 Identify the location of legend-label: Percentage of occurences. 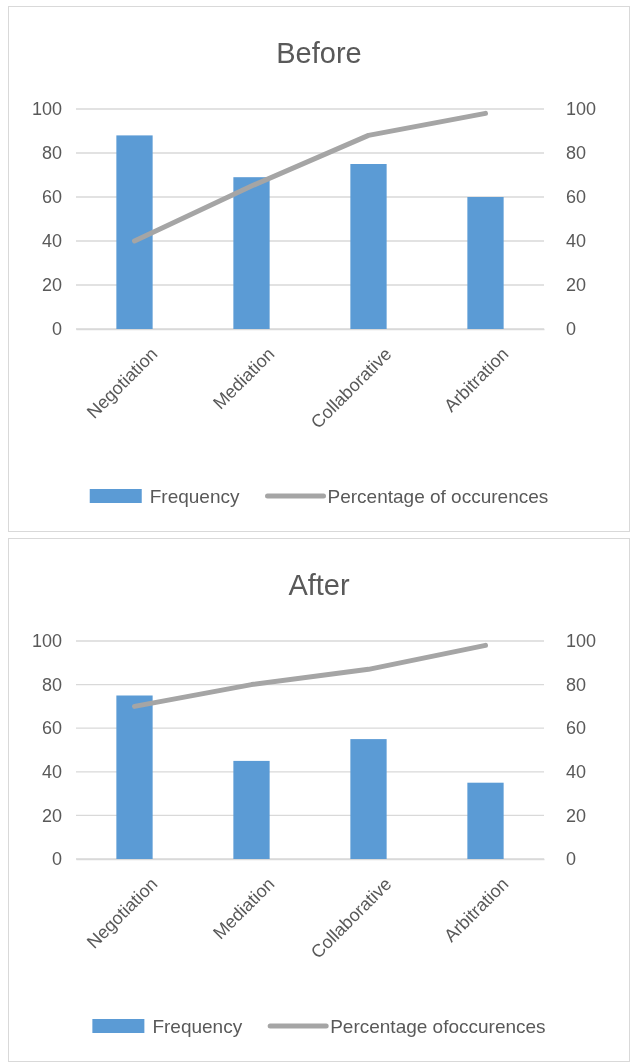
(438, 496).